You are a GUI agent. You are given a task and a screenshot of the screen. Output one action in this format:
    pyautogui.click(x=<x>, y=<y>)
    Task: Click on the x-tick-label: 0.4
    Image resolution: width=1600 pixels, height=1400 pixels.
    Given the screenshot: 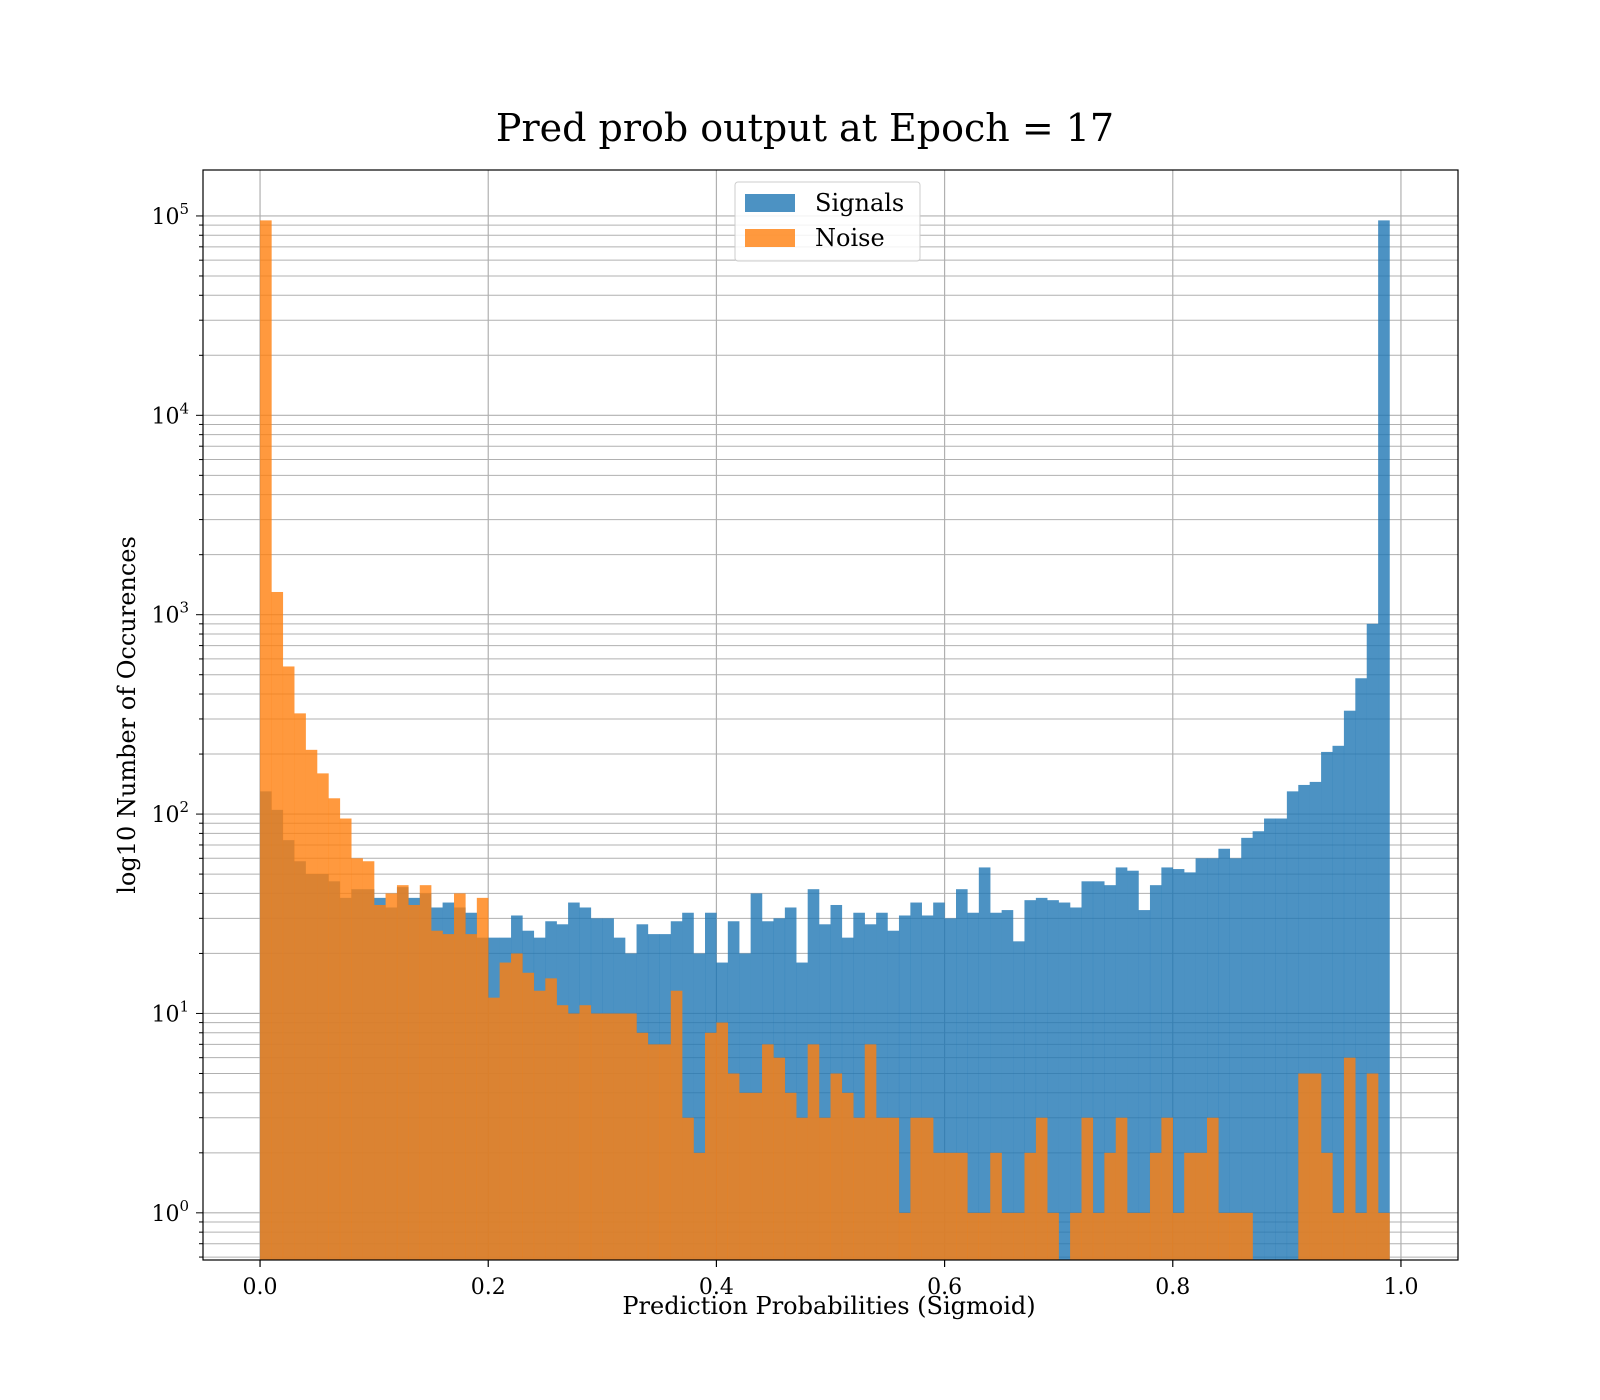 What is the action you would take?
    pyautogui.click(x=716, y=1287)
    